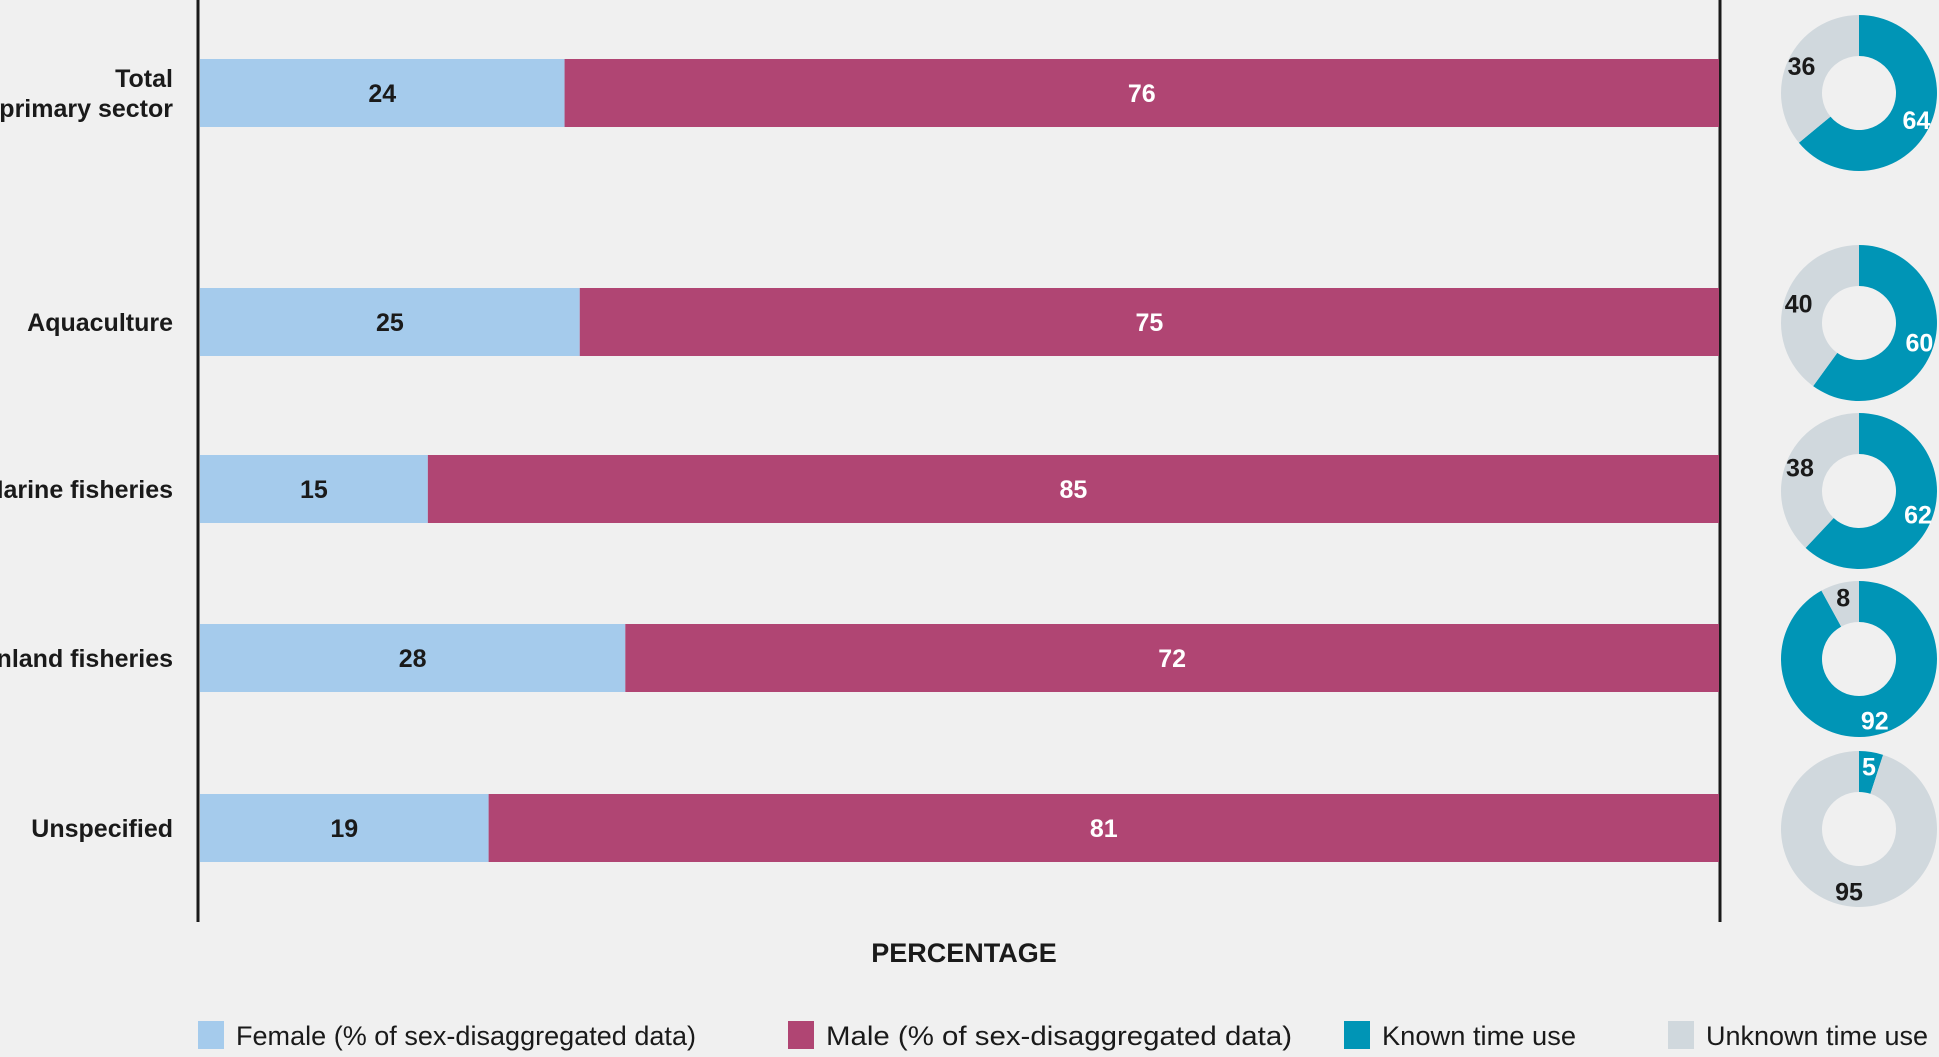 This screenshot has height=1057, width=1939. Describe the element at coordinates (1479, 1036) in the screenshot. I see `legend-label: Known time use` at that location.